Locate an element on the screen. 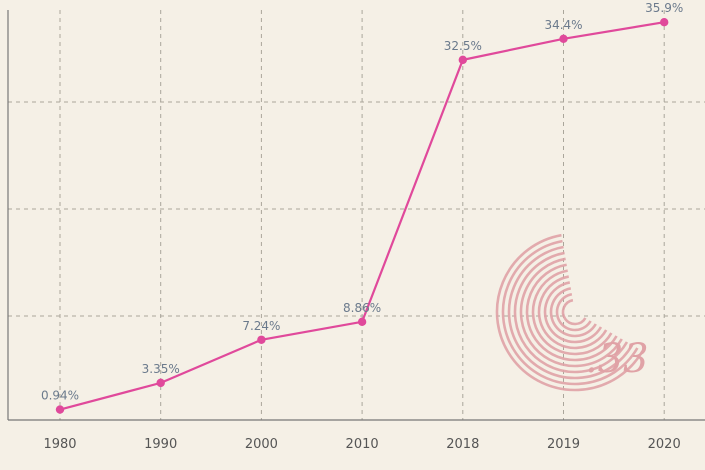  x-tick-label-2019: 2019 is located at coordinates (563, 444).